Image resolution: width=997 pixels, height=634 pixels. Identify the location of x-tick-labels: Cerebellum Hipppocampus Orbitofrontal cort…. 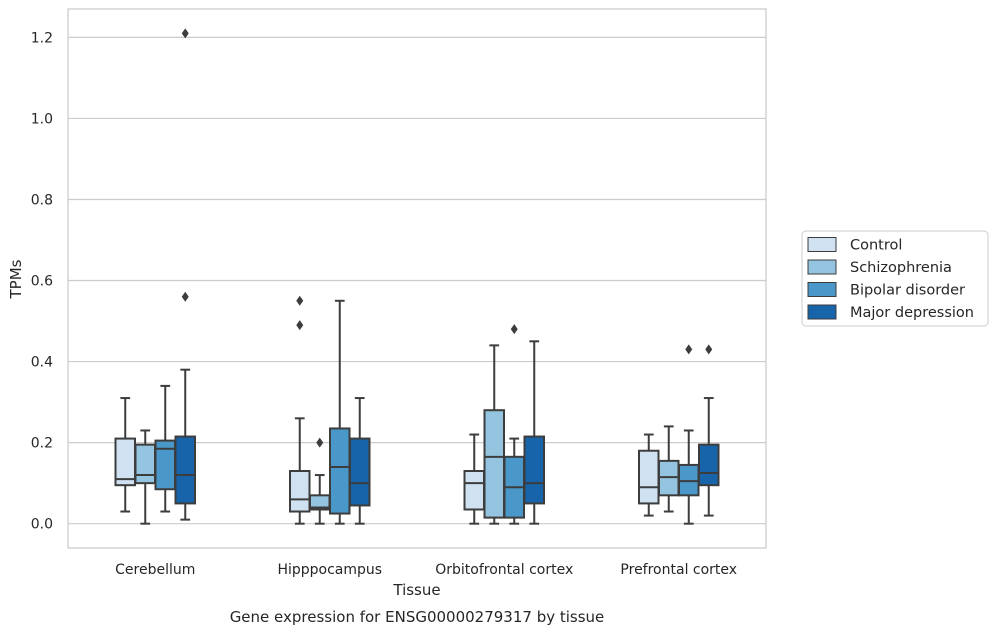
(426, 570).